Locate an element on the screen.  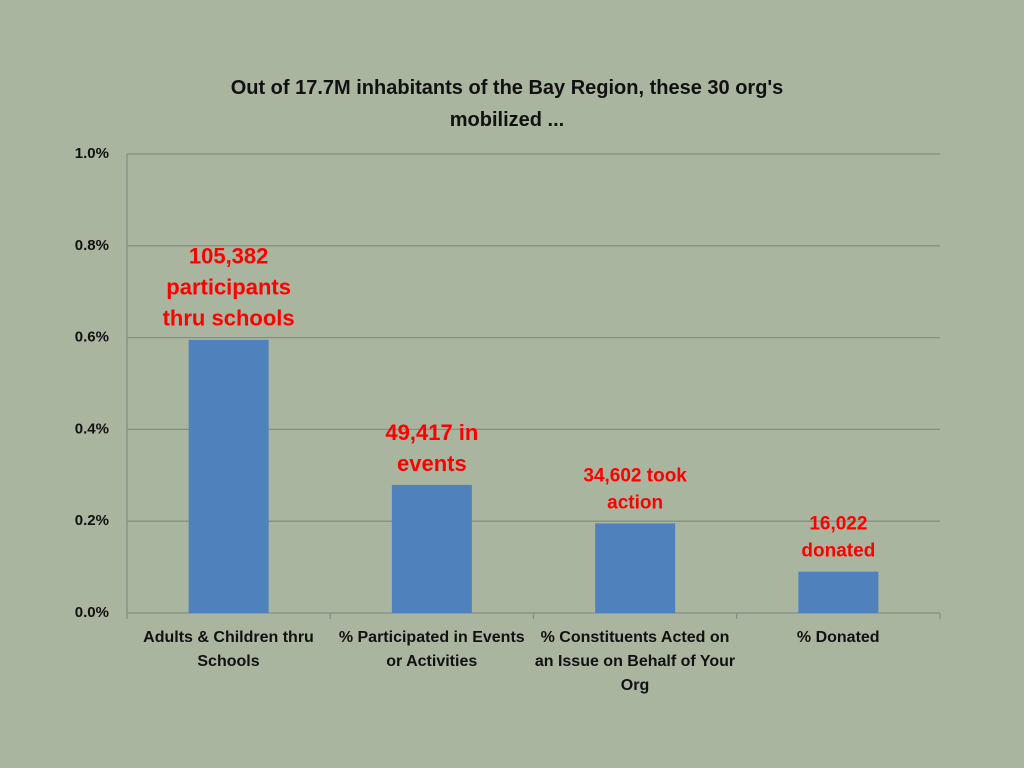
y-tick-label: 0.0% is located at coordinates (92, 612).